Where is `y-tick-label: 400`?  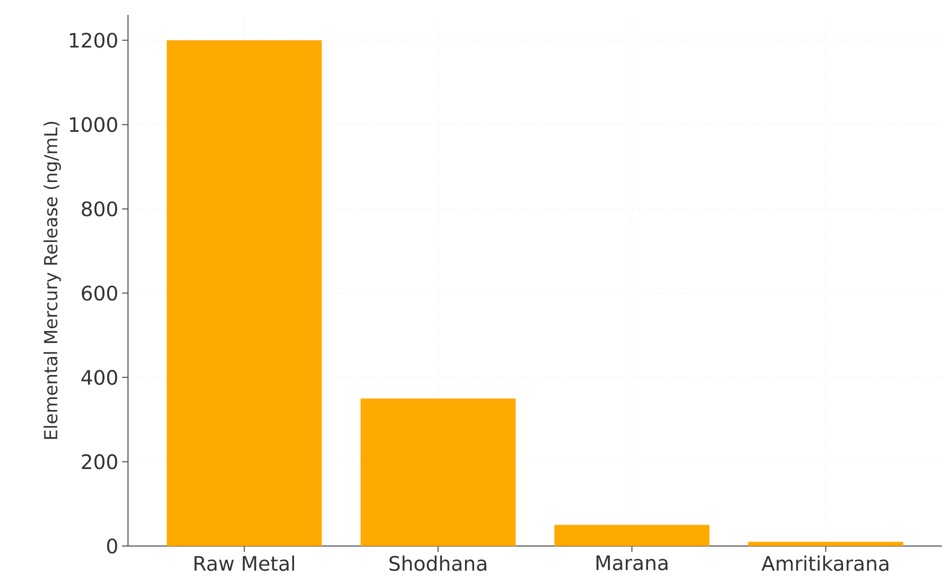 y-tick-label: 400 is located at coordinates (99, 377).